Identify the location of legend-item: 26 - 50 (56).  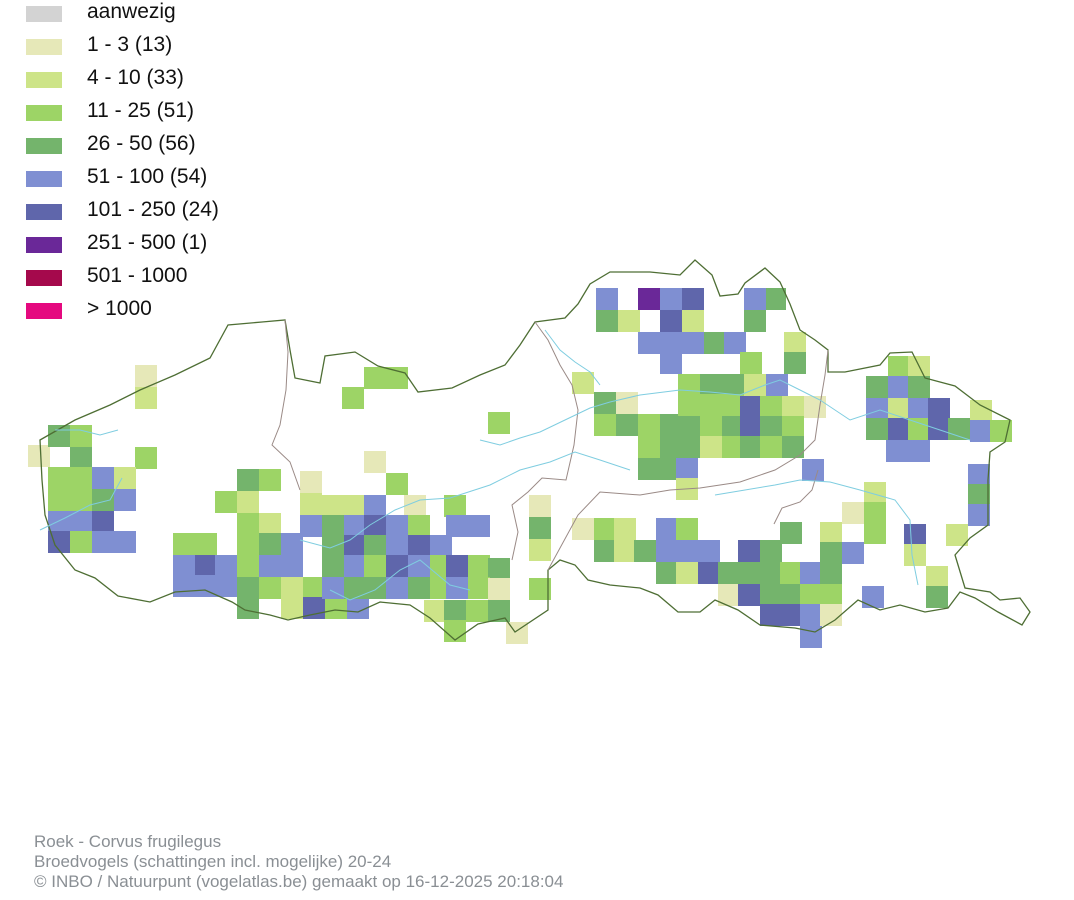
(176, 144).